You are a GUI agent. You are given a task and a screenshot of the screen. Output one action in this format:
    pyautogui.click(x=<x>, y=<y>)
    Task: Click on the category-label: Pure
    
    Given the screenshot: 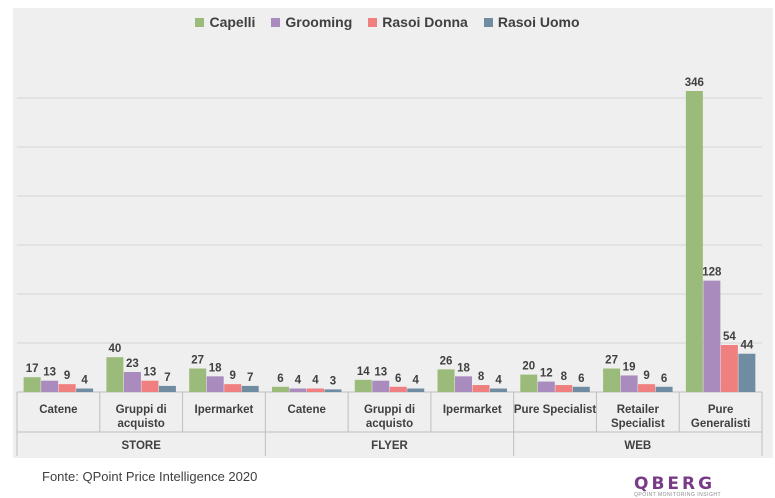 What is the action you would take?
    pyautogui.click(x=721, y=410)
    